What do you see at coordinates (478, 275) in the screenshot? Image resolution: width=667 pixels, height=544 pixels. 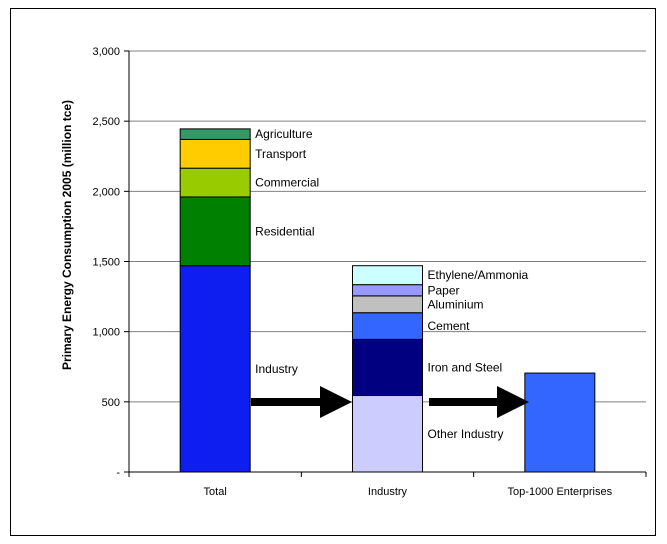 I see `segment-label: Ethylene/Ammonia` at bounding box center [478, 275].